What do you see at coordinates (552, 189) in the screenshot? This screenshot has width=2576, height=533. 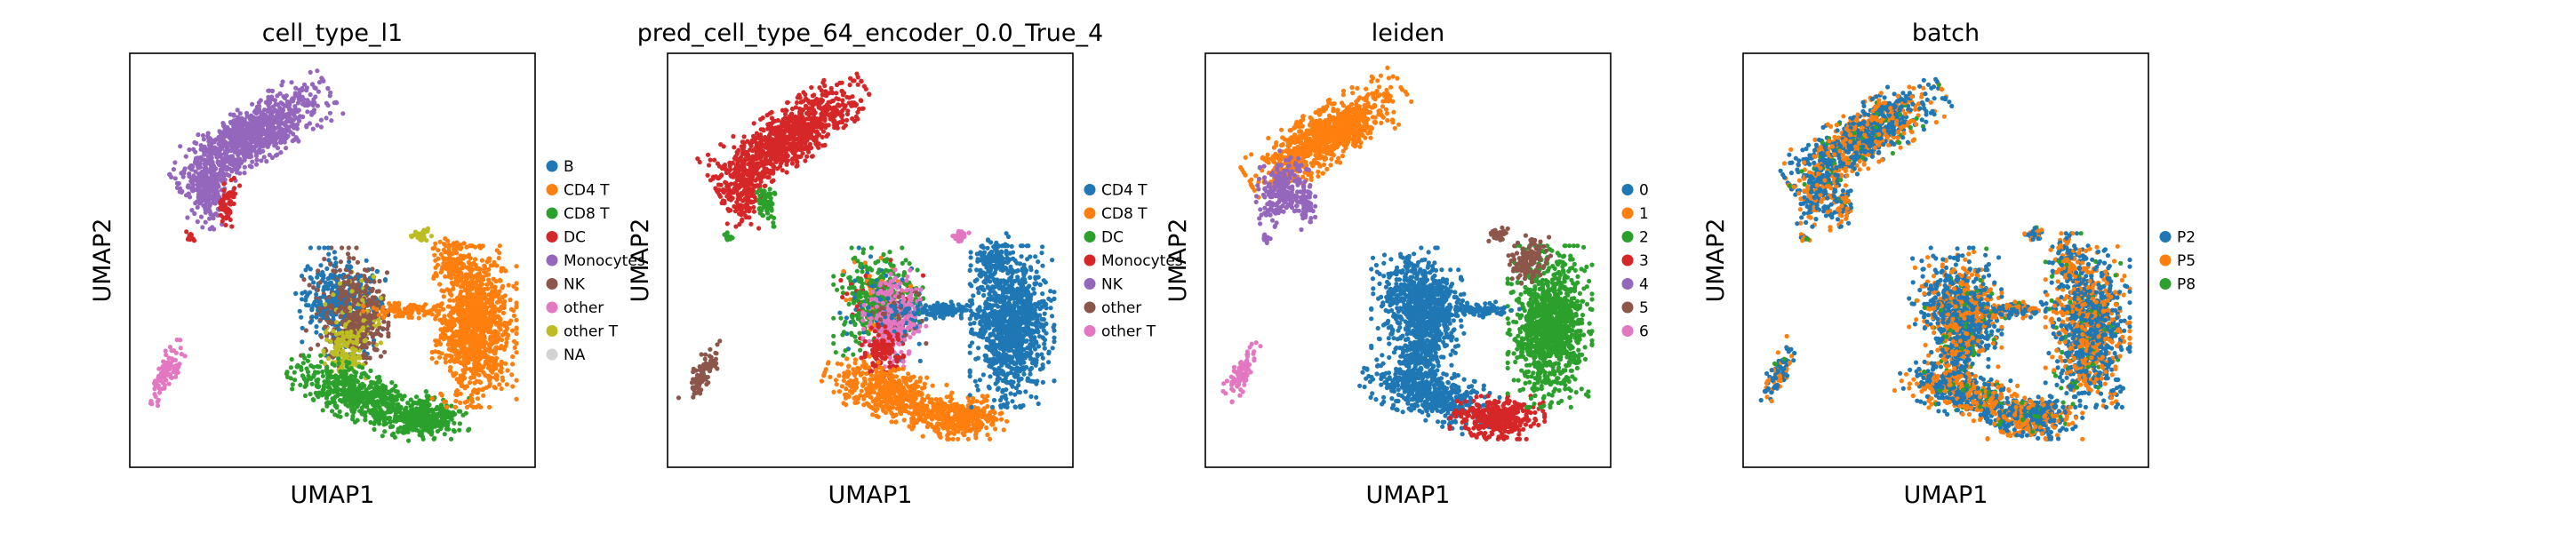 I see `legend-marker` at bounding box center [552, 189].